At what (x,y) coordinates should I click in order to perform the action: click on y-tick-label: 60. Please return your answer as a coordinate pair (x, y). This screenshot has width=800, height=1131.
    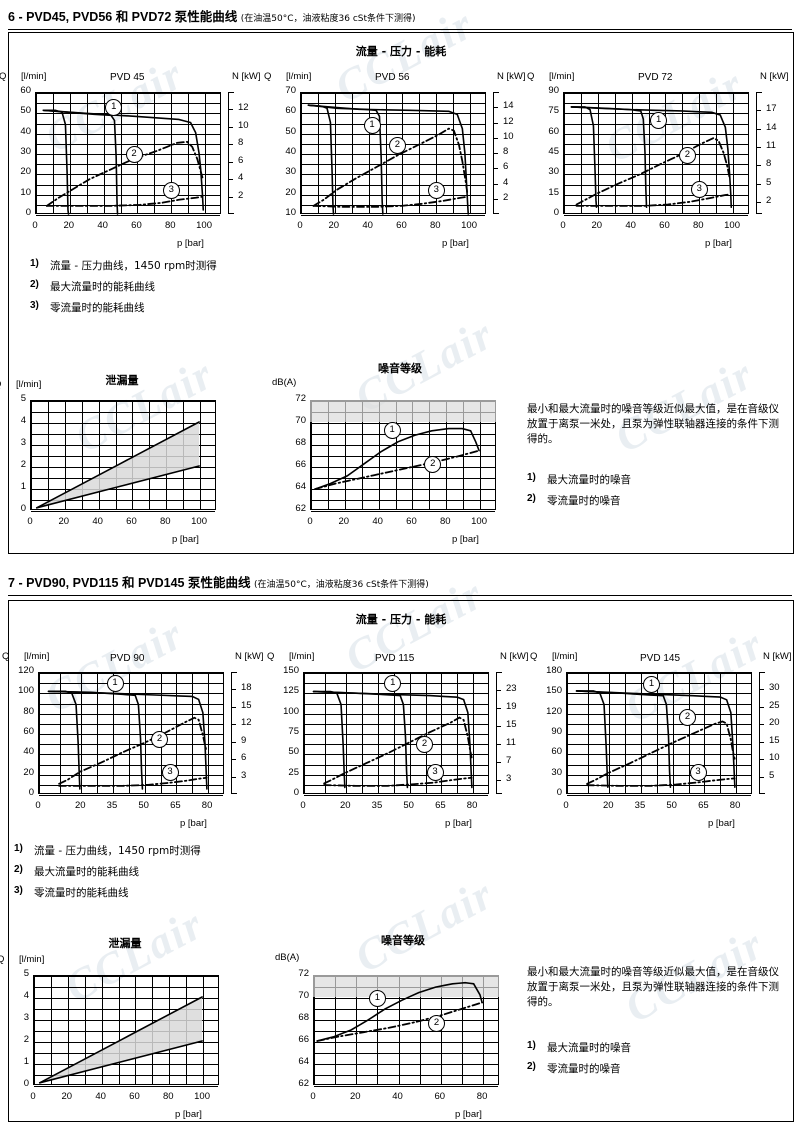
    Looking at the image, I should click on (28, 731).